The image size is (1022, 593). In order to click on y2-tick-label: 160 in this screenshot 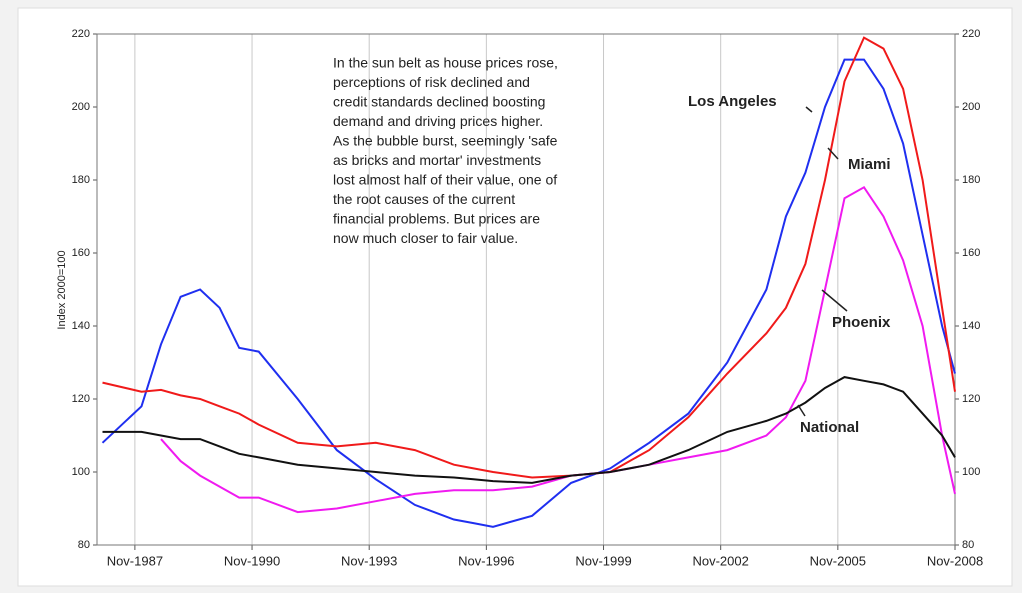, I will do `click(971, 253)`.